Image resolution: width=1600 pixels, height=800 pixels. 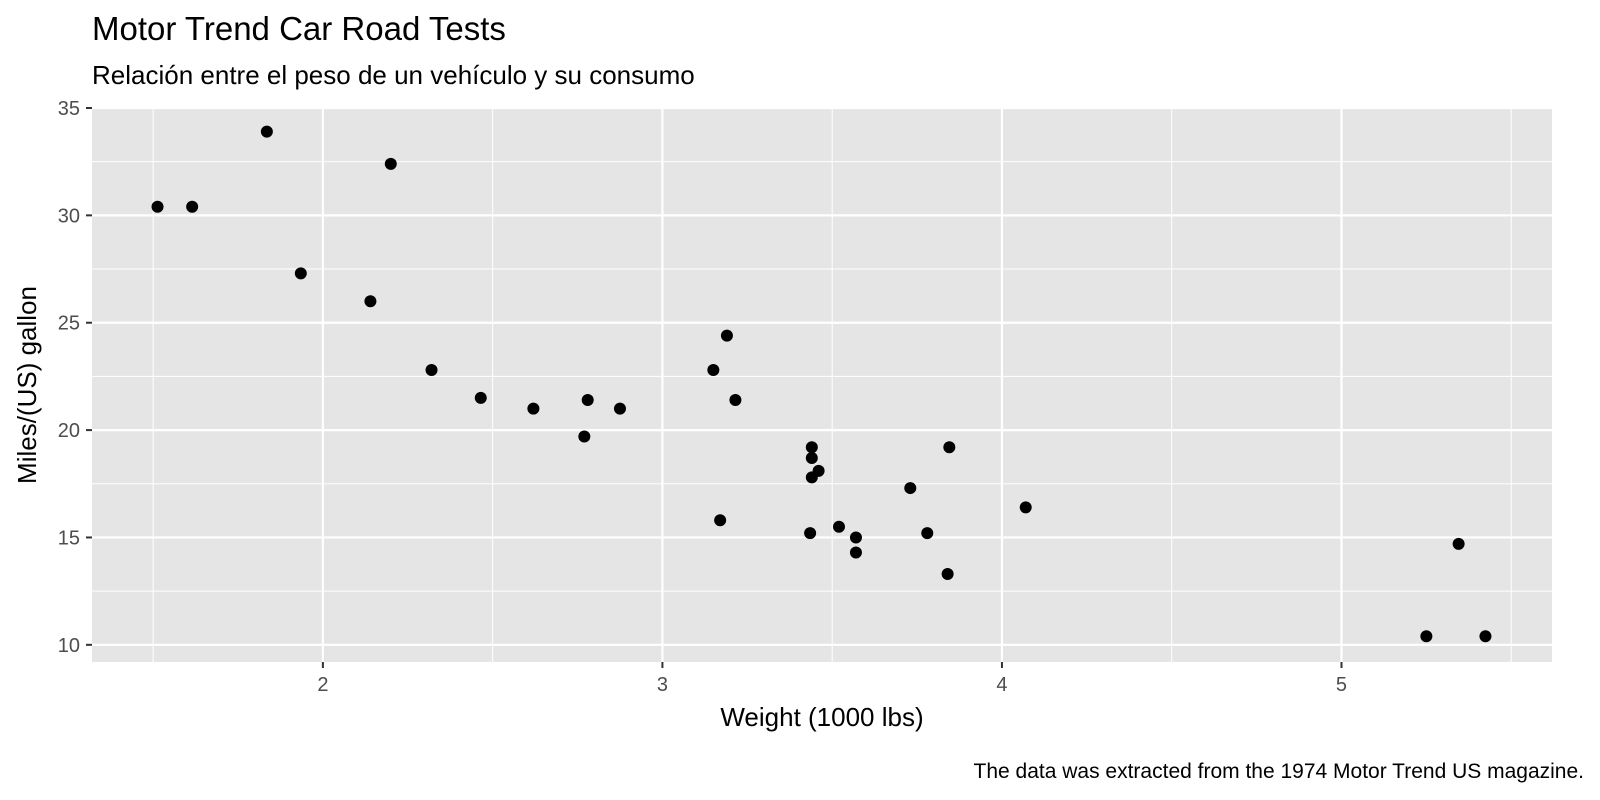 I want to click on y-tick-label: 15, so click(x=69, y=538).